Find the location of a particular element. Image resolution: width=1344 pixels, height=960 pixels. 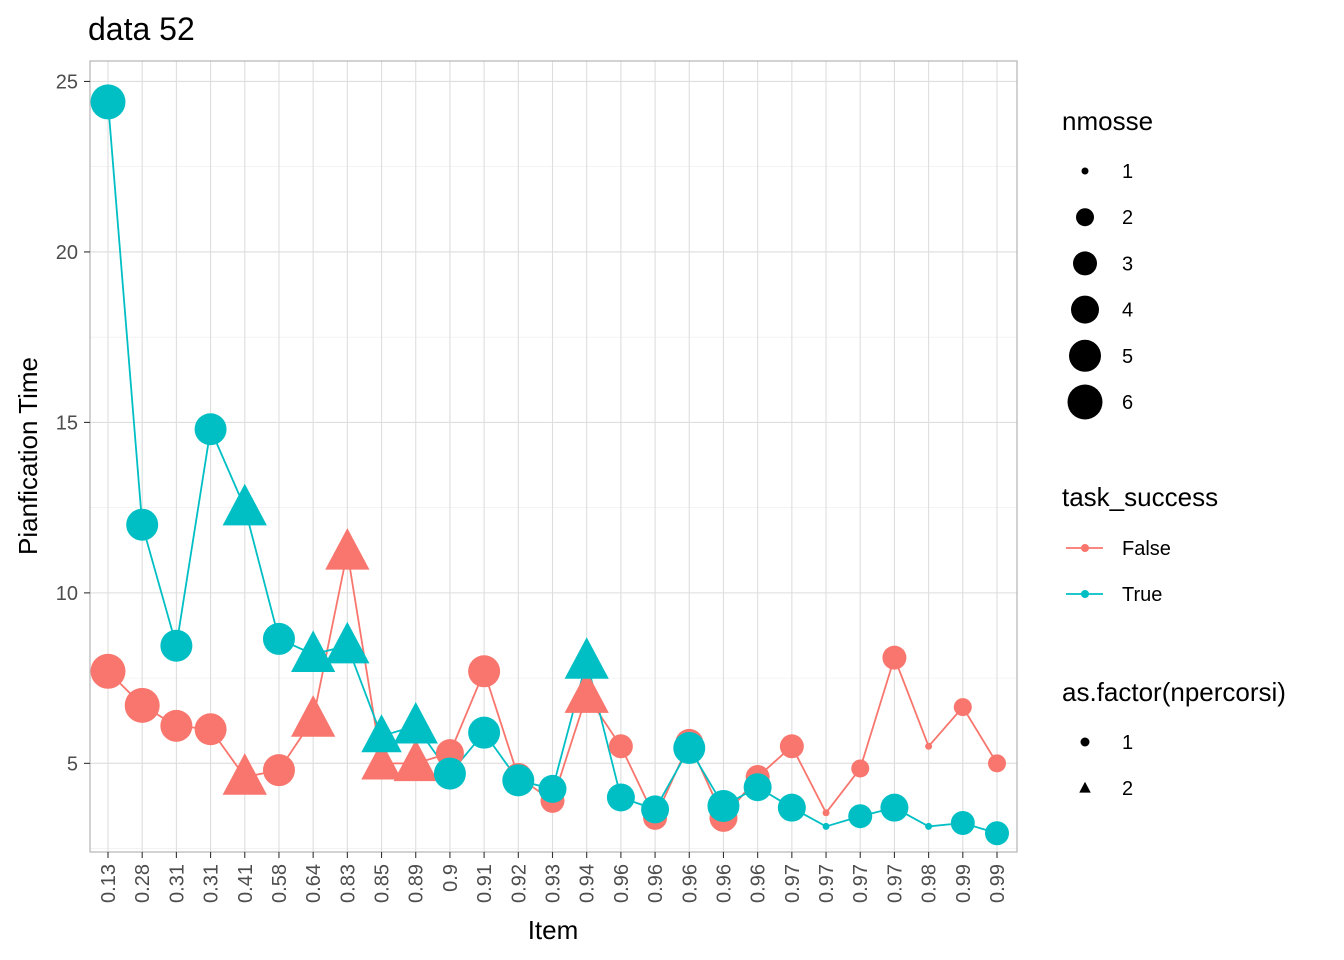

y-tick-label: 5 is located at coordinates (72, 764).